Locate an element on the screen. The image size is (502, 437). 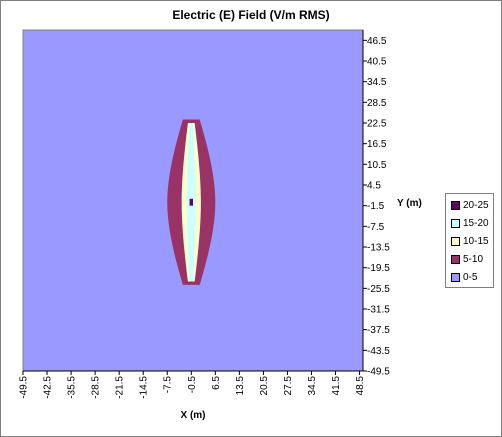
x-tick-label: 27.5 is located at coordinates (288, 386).